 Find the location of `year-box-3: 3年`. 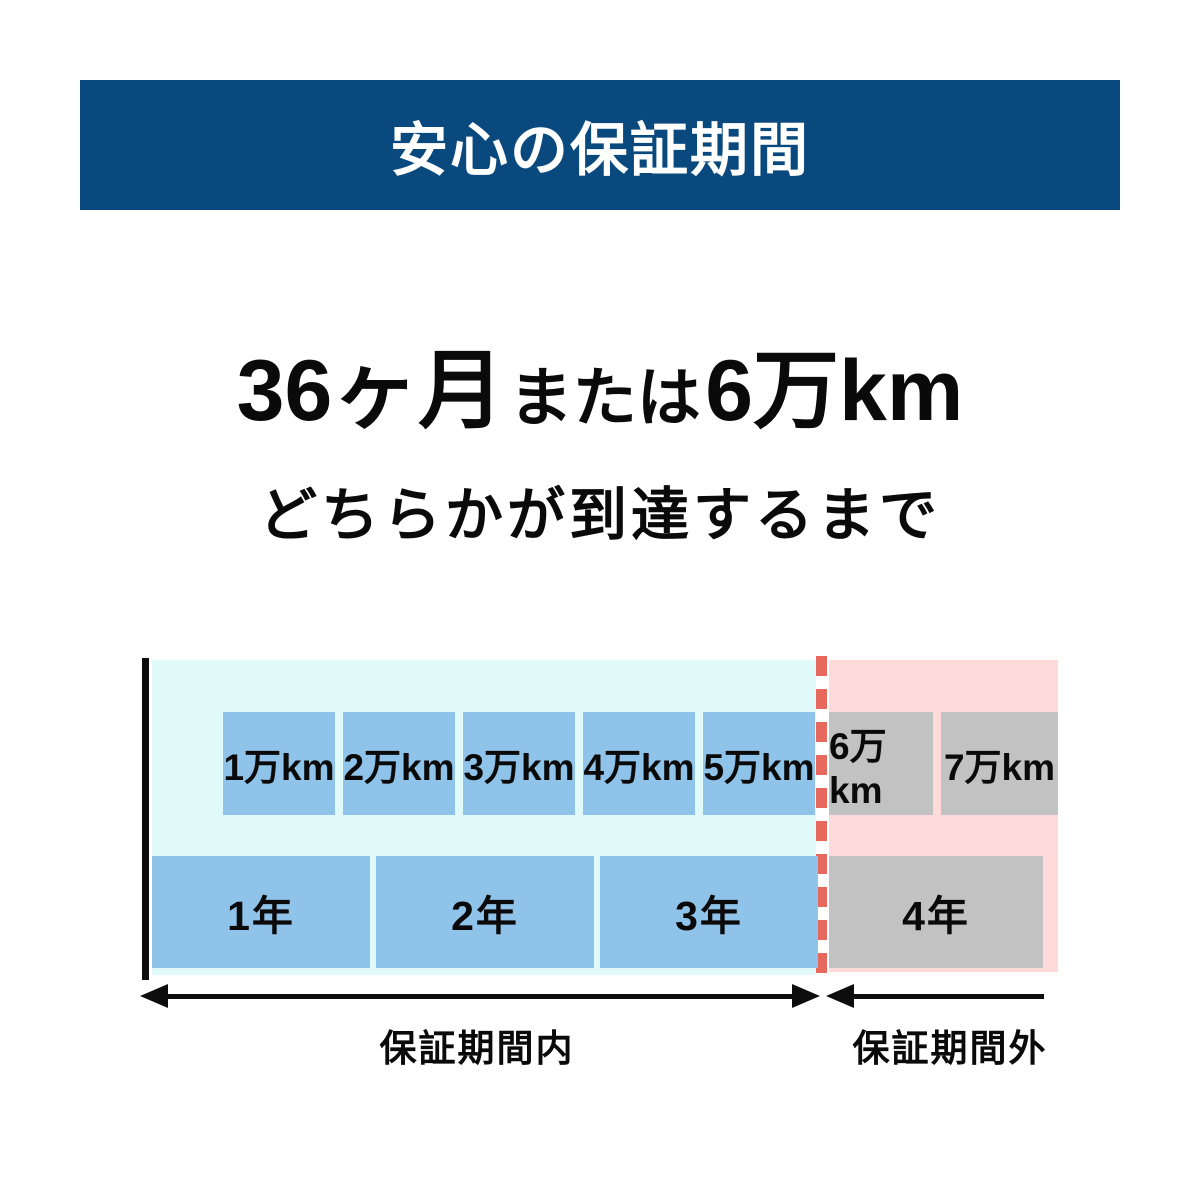

year-box-3: 3年 is located at coordinates (709, 912).